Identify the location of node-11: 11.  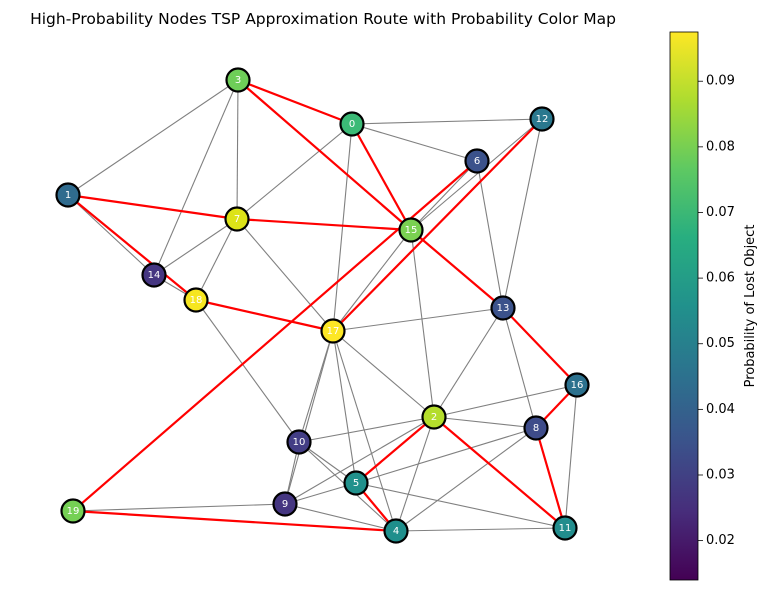
(565, 528).